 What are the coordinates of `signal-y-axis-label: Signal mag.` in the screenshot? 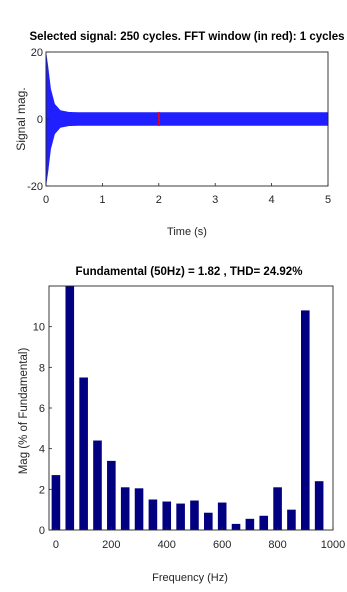 It's located at (21, 118).